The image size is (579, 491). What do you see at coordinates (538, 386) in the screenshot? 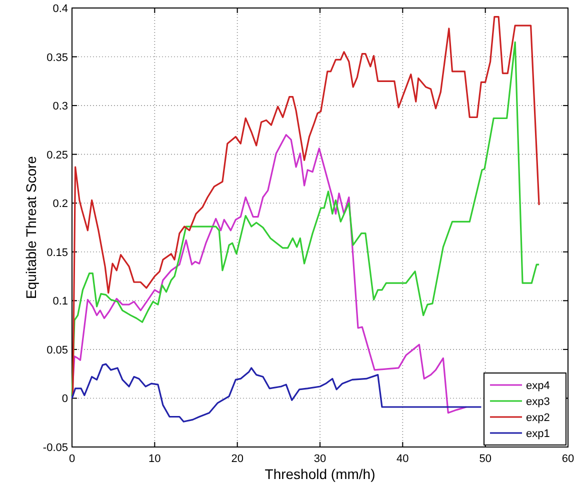
I see `legend-label: exp4` at bounding box center [538, 386].